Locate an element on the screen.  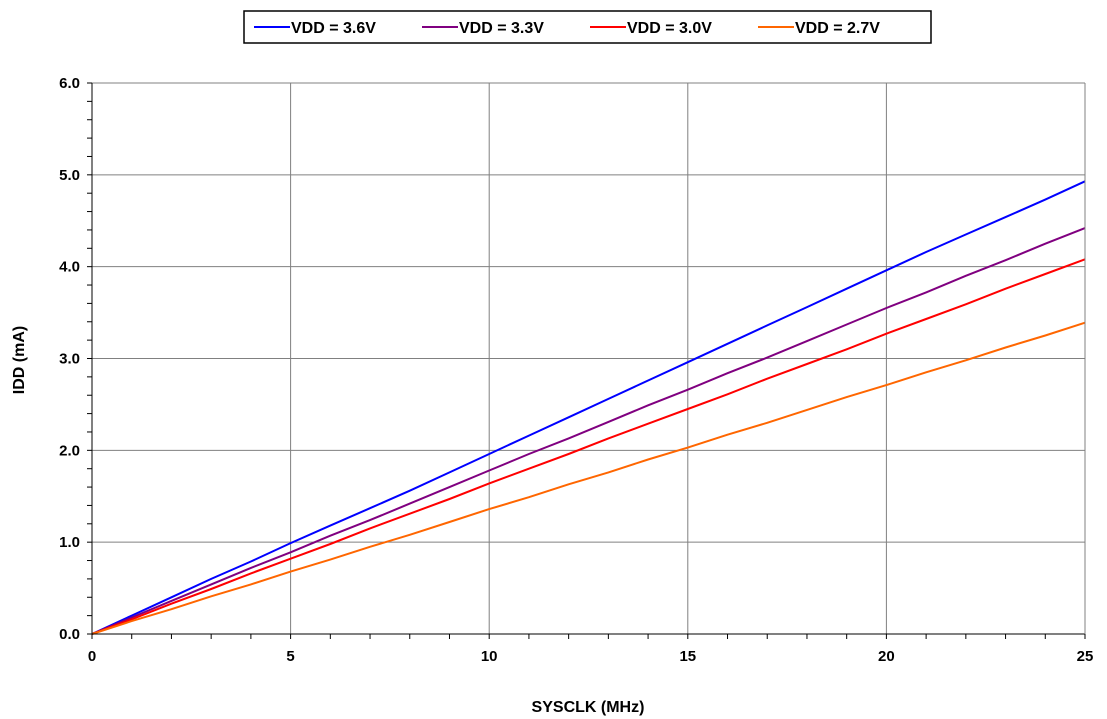
legend: VDD = 3.6V VDD = 3.3V VDD = 3.0V VDD = 2.7V is located at coordinates (587, 27).